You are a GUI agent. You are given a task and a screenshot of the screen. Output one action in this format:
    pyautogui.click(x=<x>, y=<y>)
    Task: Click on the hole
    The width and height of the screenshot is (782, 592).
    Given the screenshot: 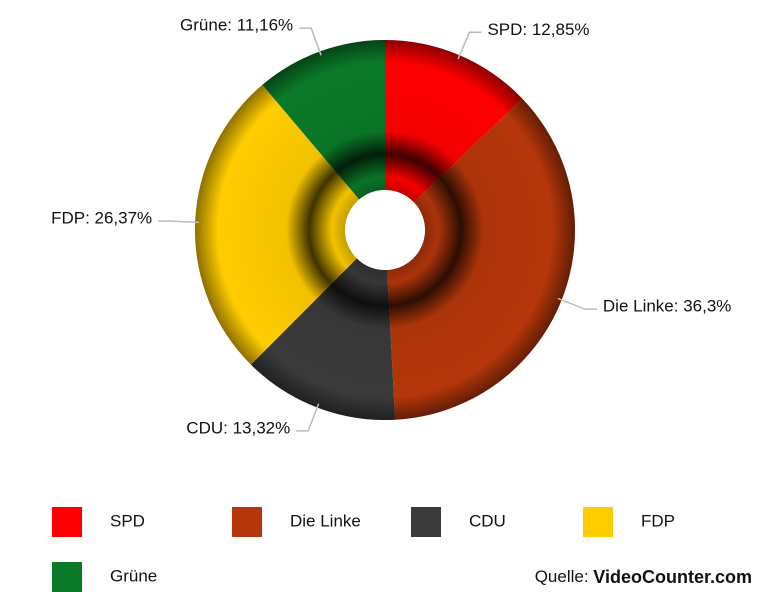 What is the action you would take?
    pyautogui.click(x=385, y=230)
    